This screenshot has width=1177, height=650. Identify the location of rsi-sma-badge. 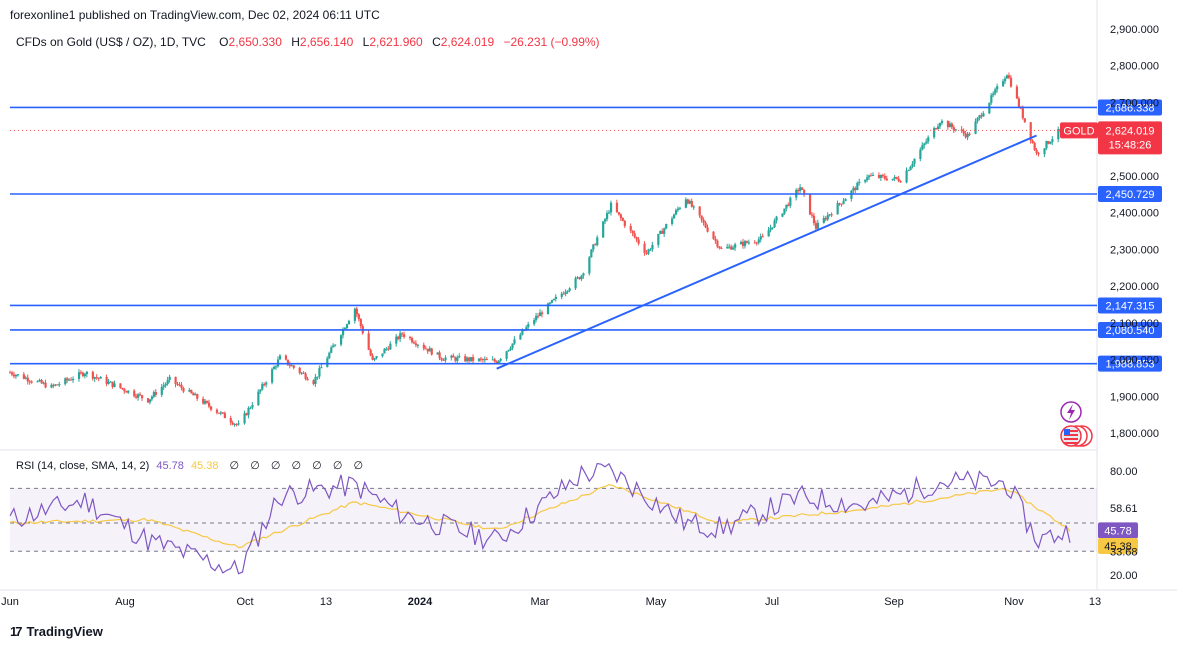
(1118, 546).